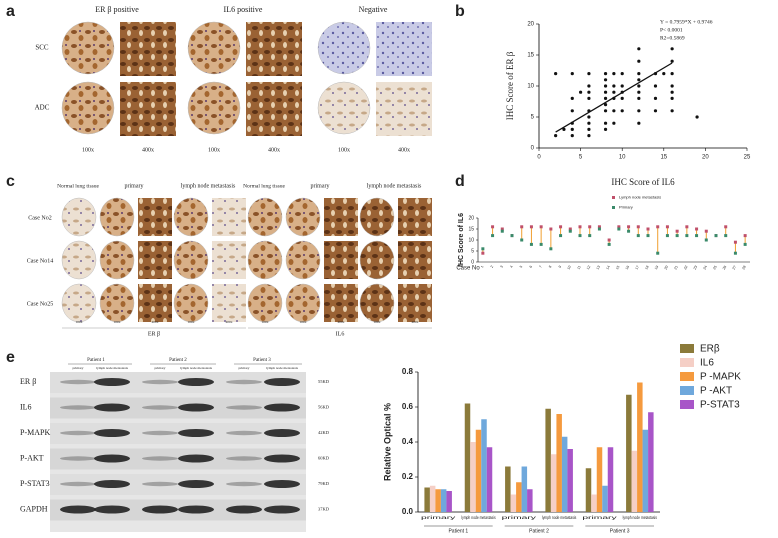 This screenshot has height=538, width=778. Describe the element at coordinates (540, 267) in the screenshot. I see `x-tick-label: 7` at that location.